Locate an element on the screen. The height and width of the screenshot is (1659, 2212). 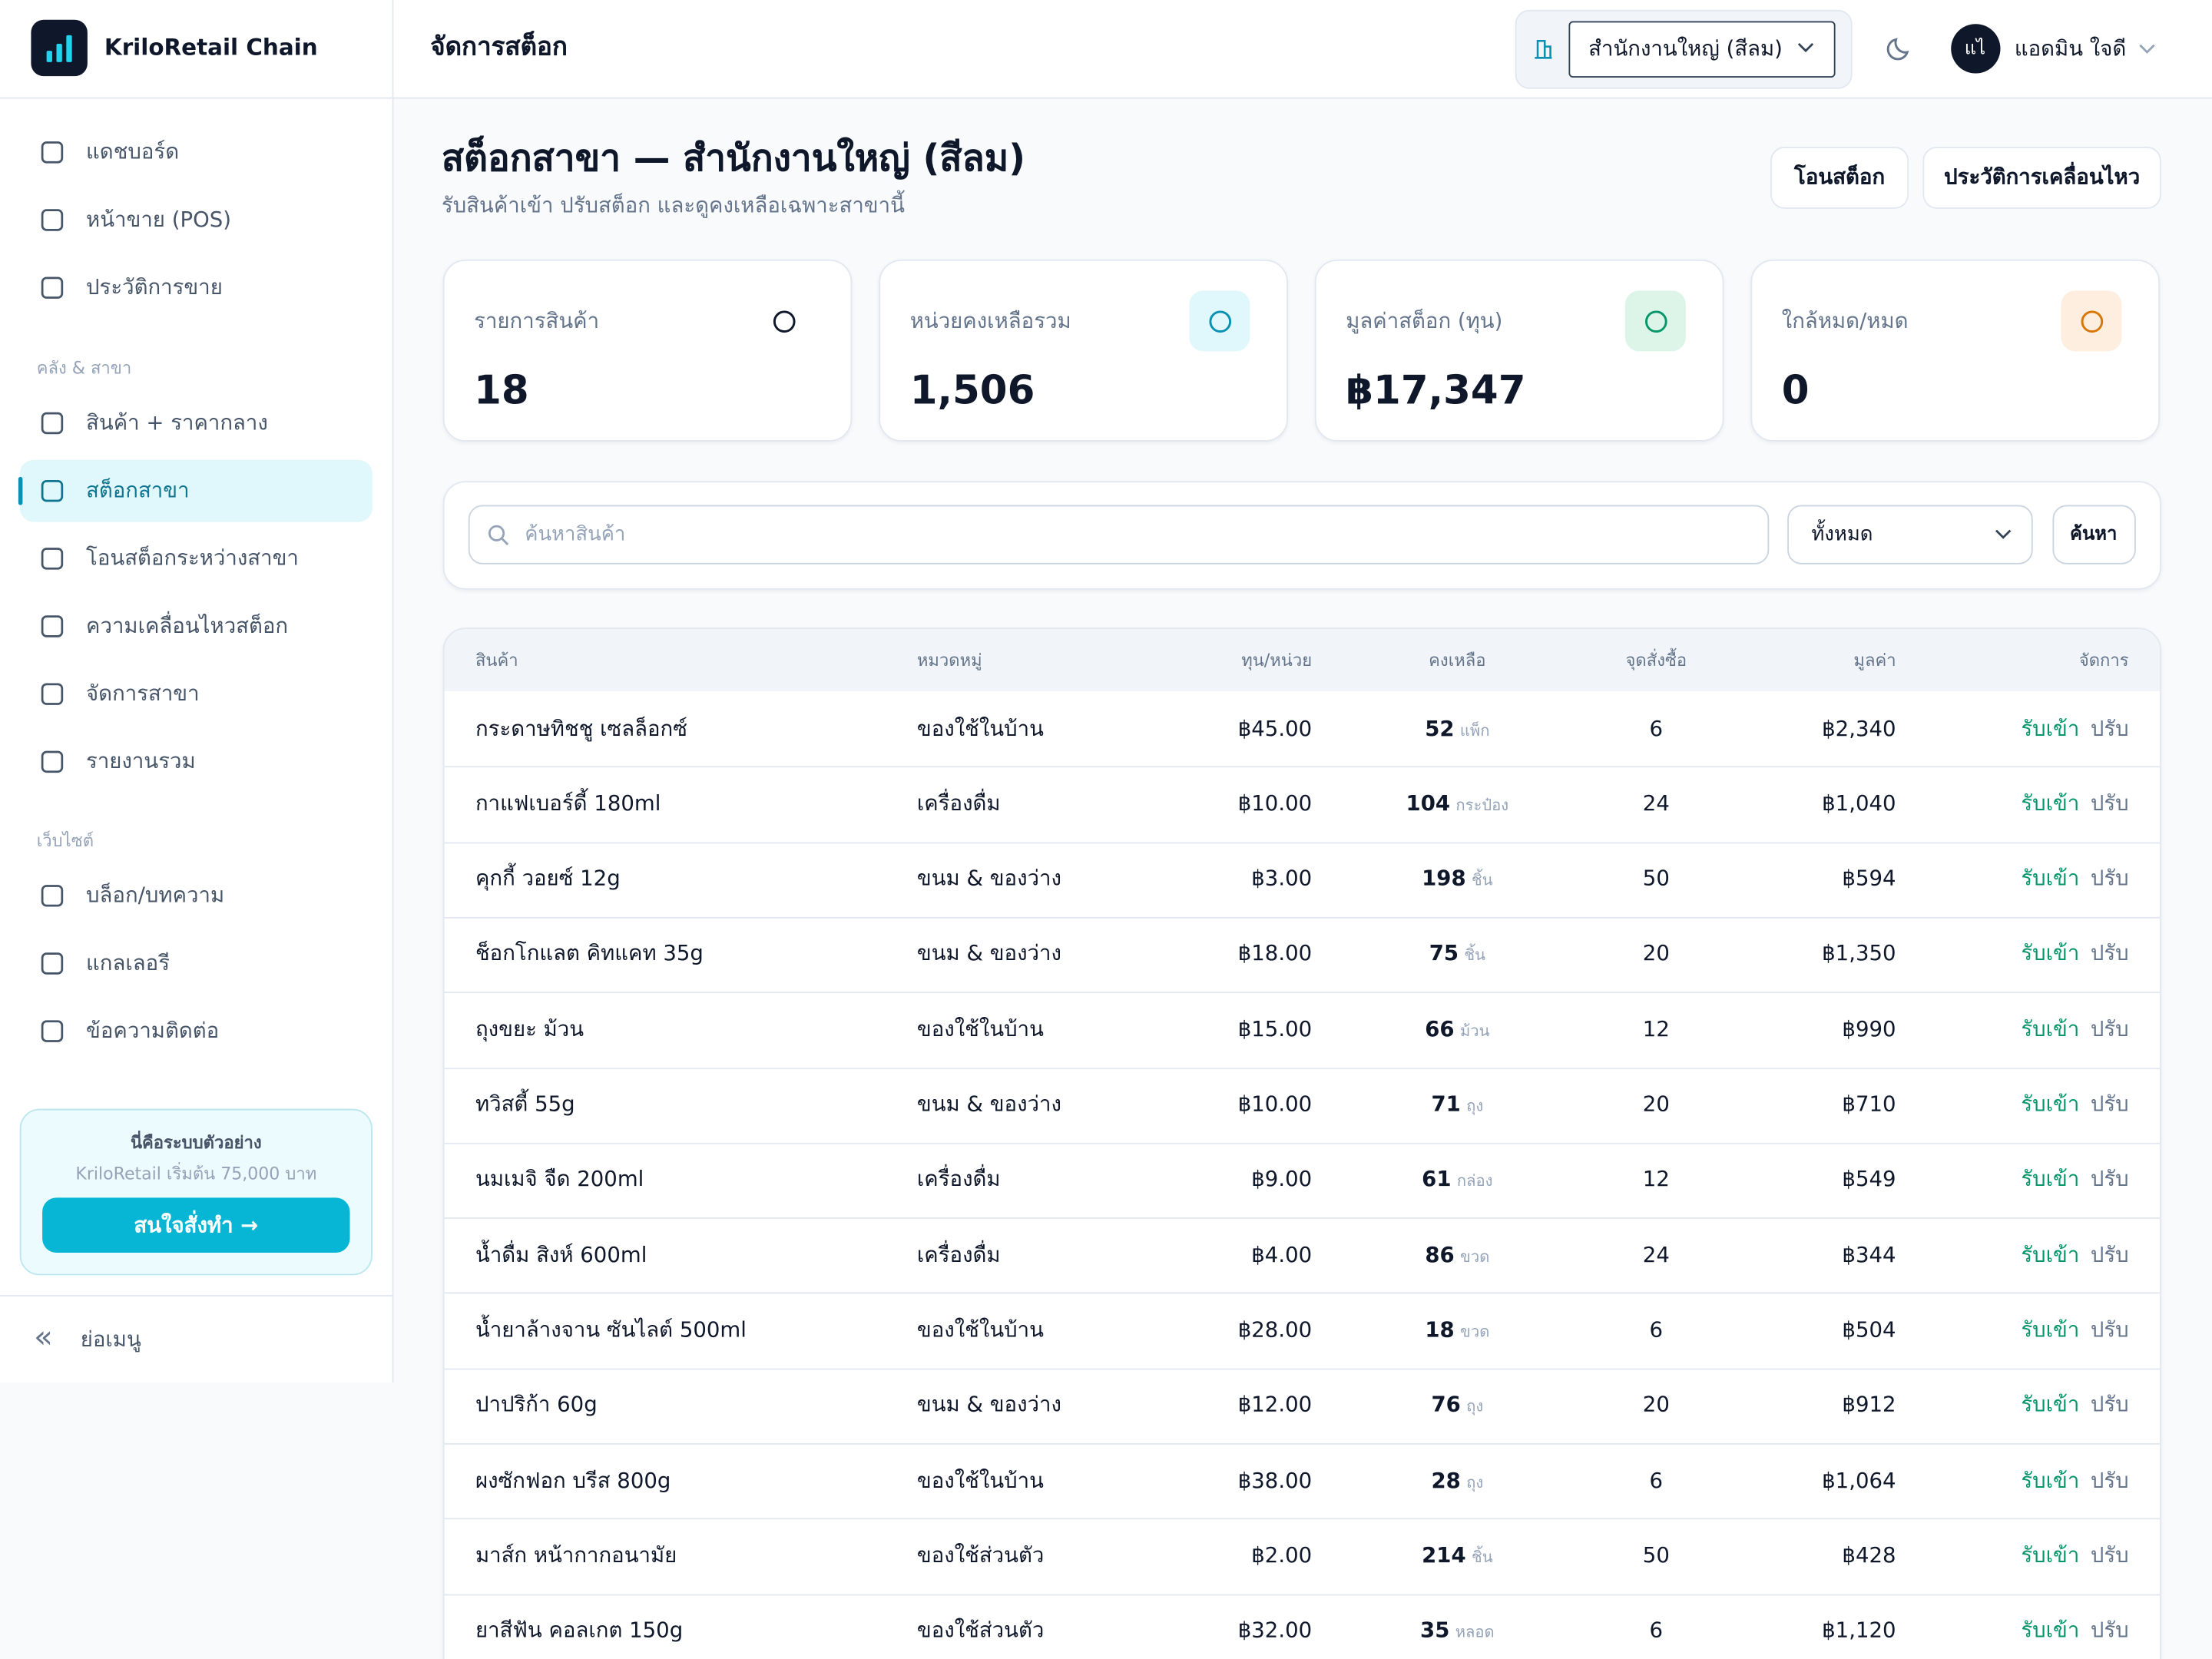
stock-value: ฿428 is located at coordinates (1869, 1555).